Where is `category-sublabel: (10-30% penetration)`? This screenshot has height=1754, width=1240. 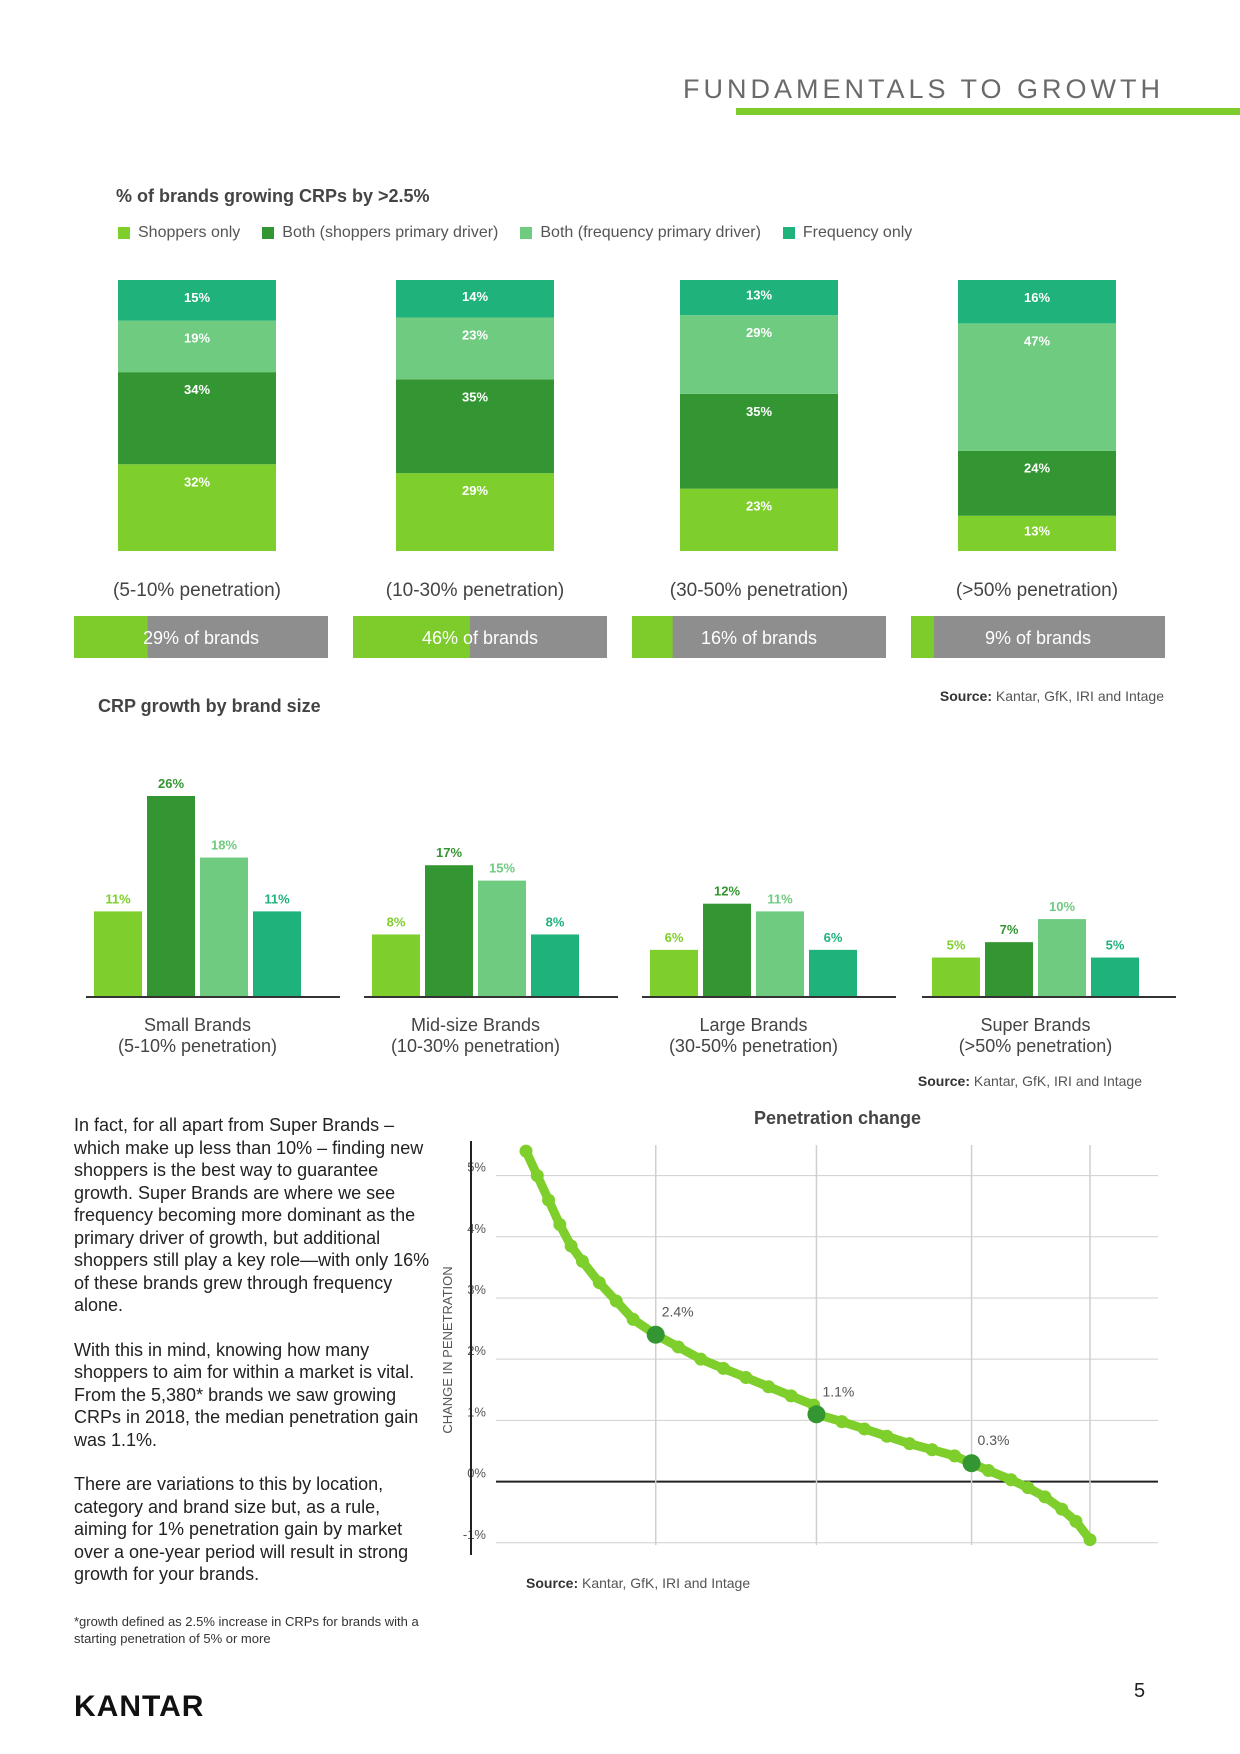
category-sublabel: (10-30% penetration) is located at coordinates (475, 1046).